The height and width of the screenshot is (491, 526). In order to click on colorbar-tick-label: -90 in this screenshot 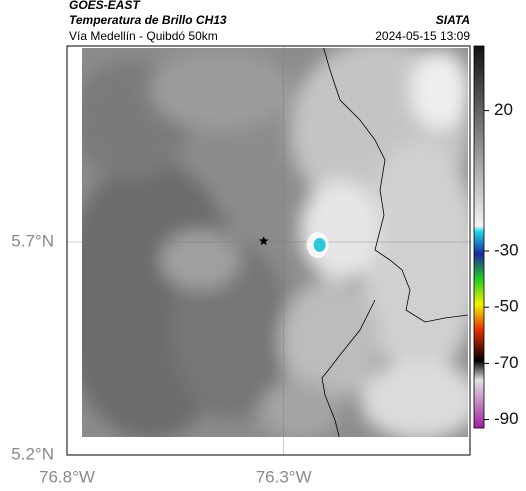, I will do `click(506, 418)`.